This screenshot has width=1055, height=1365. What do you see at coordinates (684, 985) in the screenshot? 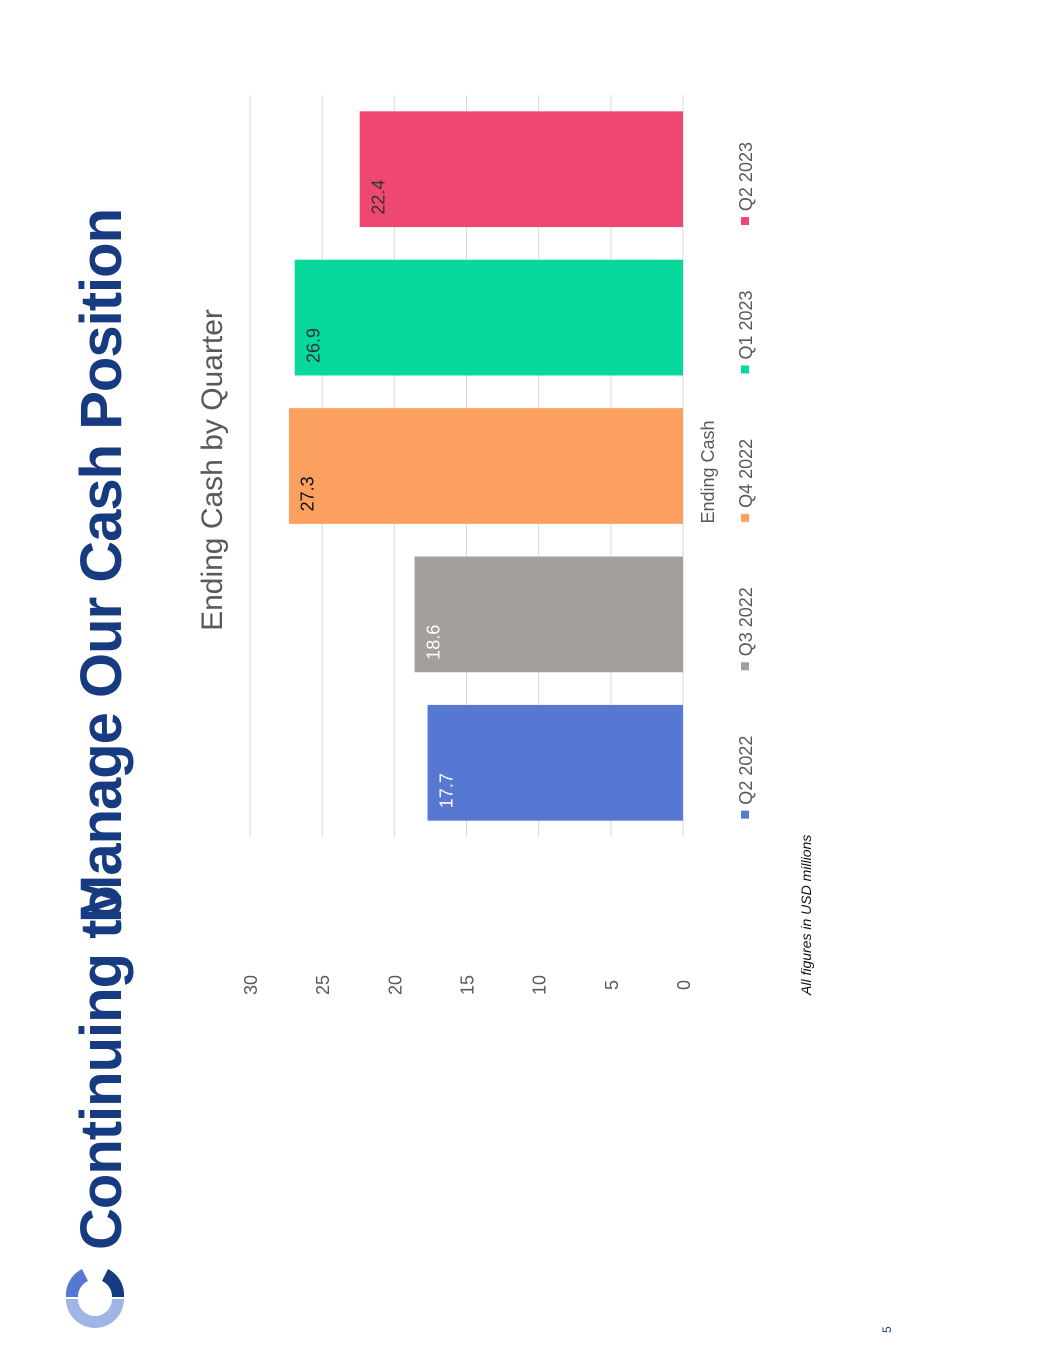
I see `y-tick-label: 0` at bounding box center [684, 985].